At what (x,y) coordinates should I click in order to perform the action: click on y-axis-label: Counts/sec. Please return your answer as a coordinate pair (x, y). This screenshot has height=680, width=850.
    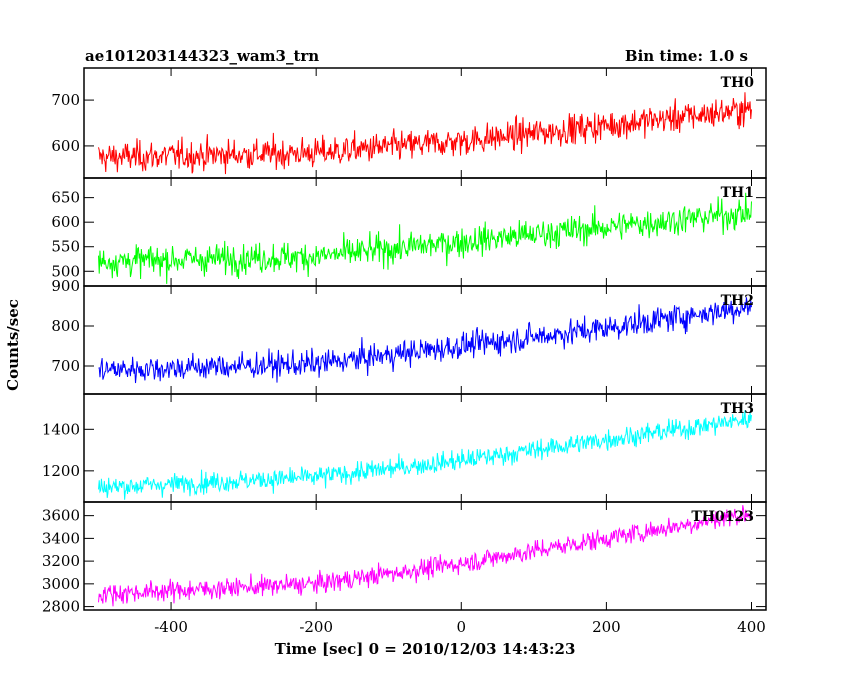
    Looking at the image, I should click on (13, 345).